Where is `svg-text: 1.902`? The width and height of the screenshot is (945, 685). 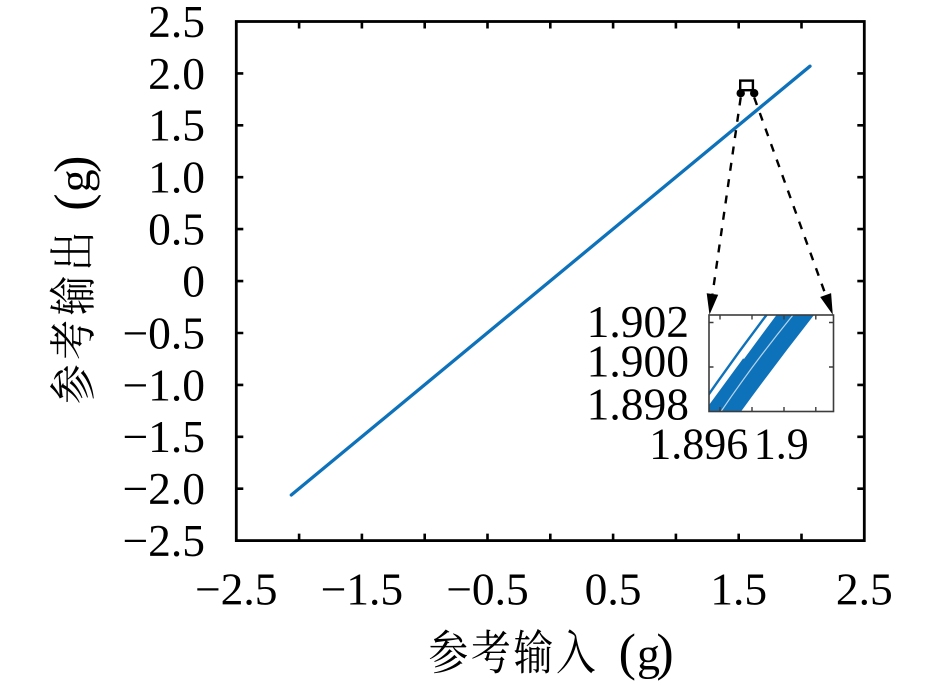 svg-text: 1.902 is located at coordinates (638, 321).